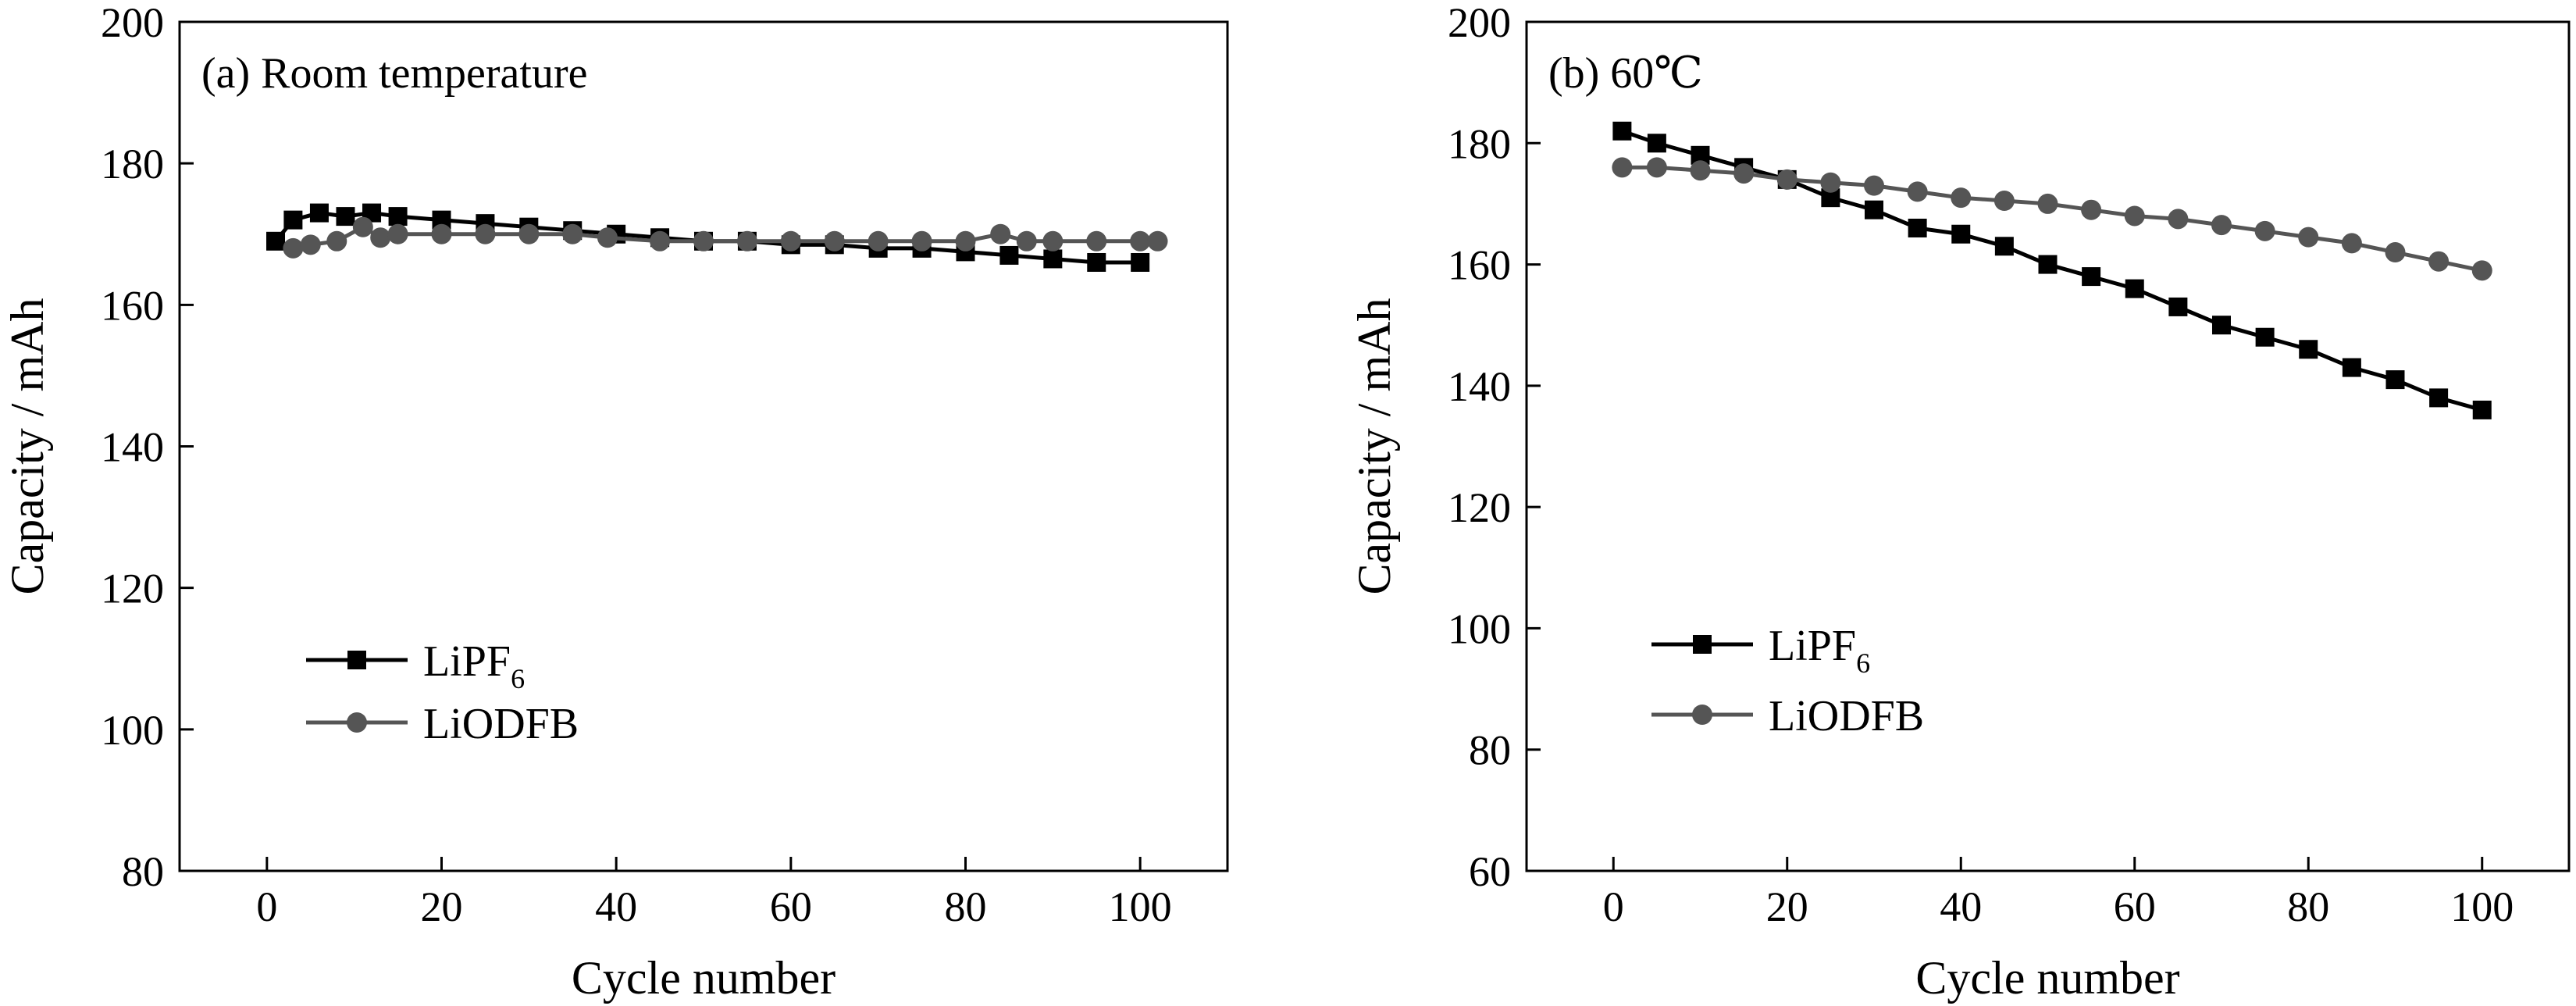 The width and height of the screenshot is (2576, 1006). What do you see at coordinates (394, 73) in the screenshot?
I see `panel-title: (a) Room temperature` at bounding box center [394, 73].